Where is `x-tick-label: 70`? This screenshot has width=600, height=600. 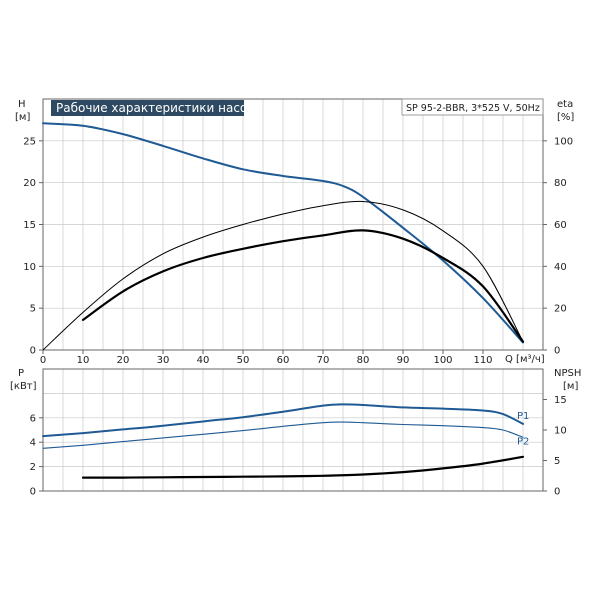 x-tick-label: 70 is located at coordinates (323, 360).